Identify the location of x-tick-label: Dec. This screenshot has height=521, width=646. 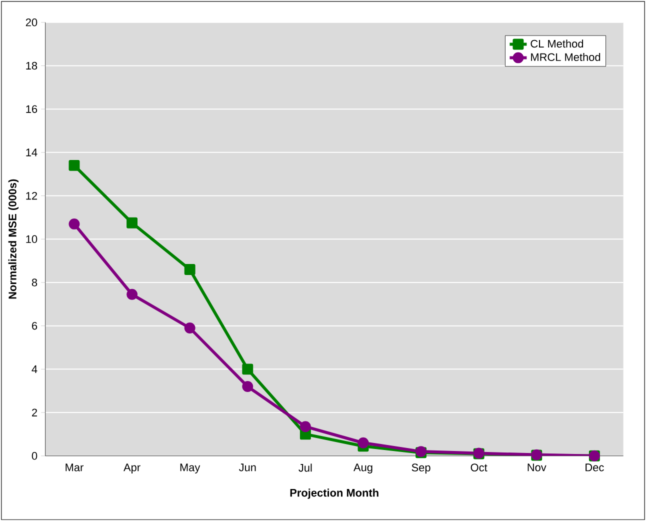
(595, 468).